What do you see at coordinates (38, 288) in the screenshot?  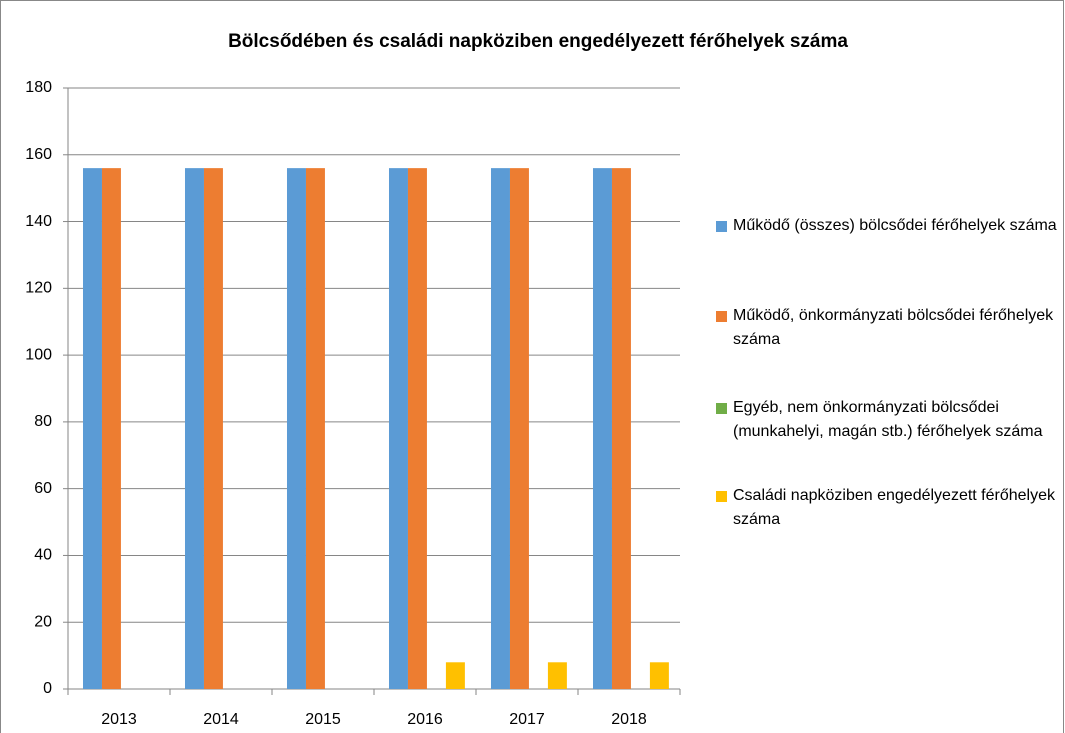 I see `y-tick-label: 120` at bounding box center [38, 288].